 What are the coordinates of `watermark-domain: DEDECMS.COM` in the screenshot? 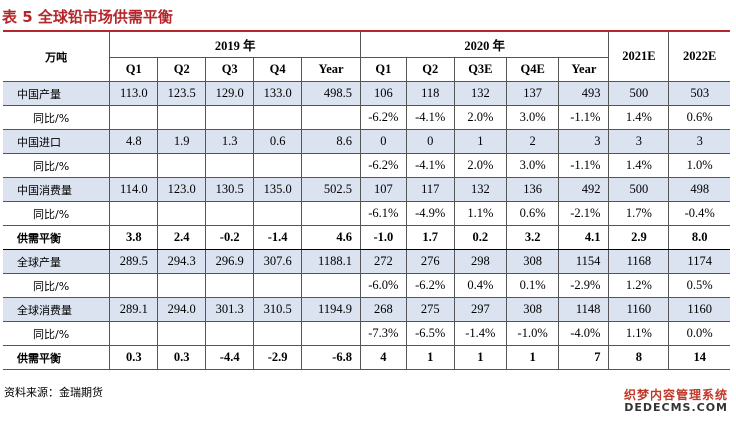 It's located at (676, 408).